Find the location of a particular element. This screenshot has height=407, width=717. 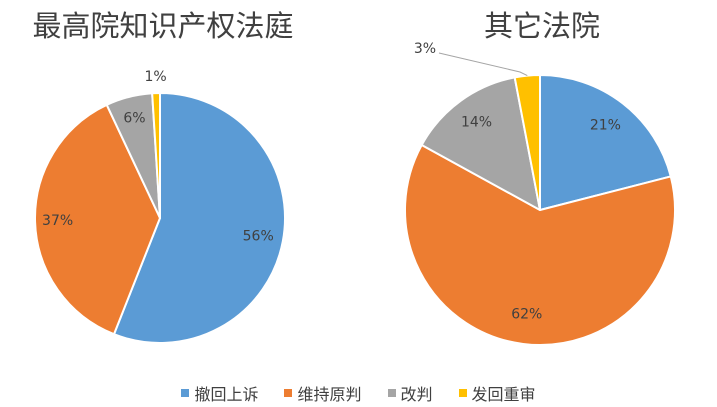

pie-slice-remand is located at coordinates (156, 155).